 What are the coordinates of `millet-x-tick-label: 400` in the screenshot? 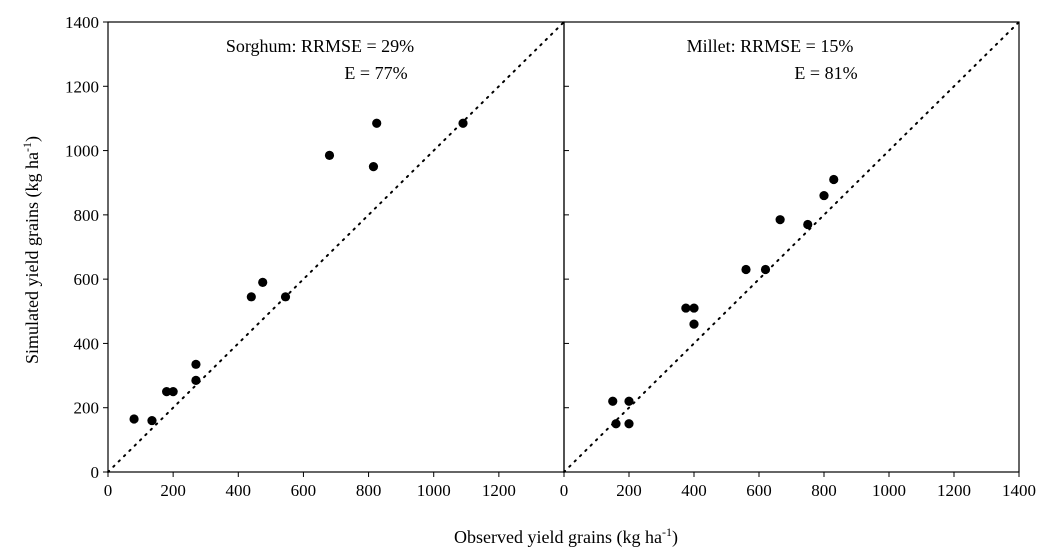 It's located at (694, 490).